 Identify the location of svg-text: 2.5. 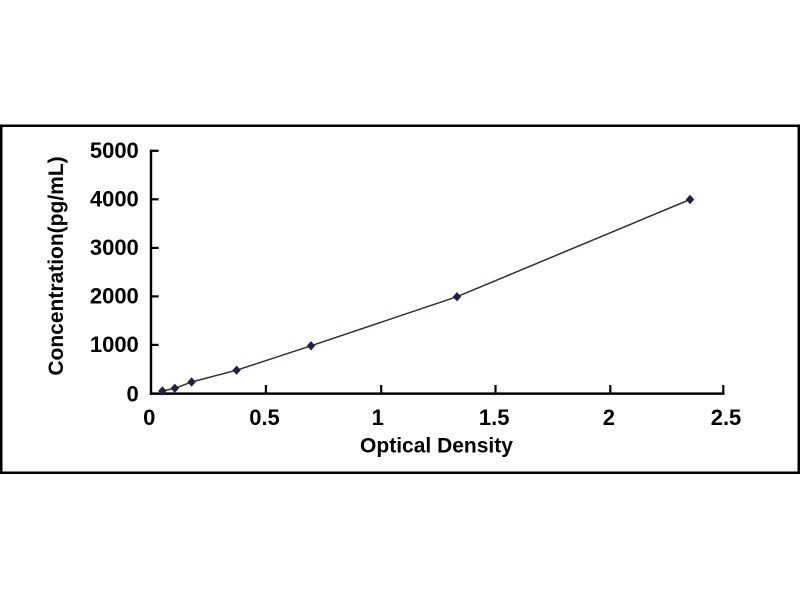
(726, 417).